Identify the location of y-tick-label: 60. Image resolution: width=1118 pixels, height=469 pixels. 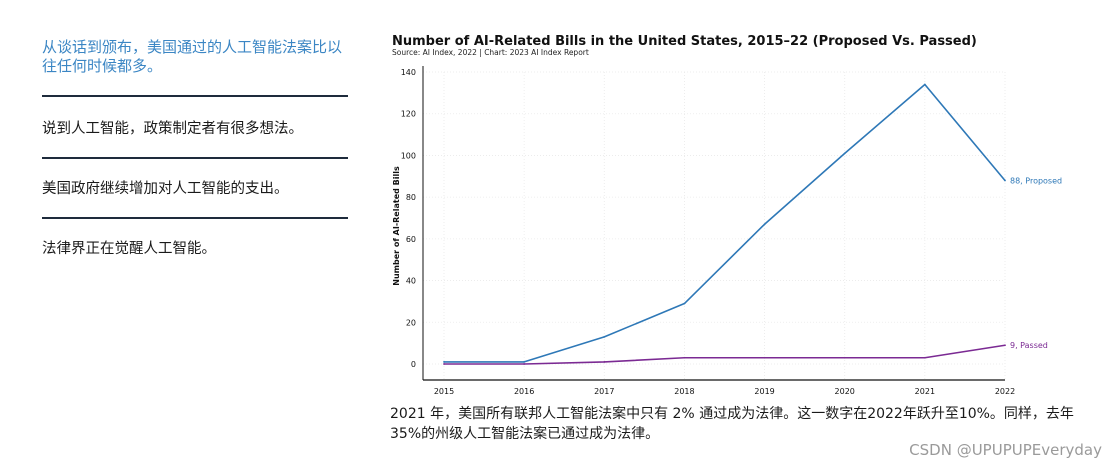
(411, 239).